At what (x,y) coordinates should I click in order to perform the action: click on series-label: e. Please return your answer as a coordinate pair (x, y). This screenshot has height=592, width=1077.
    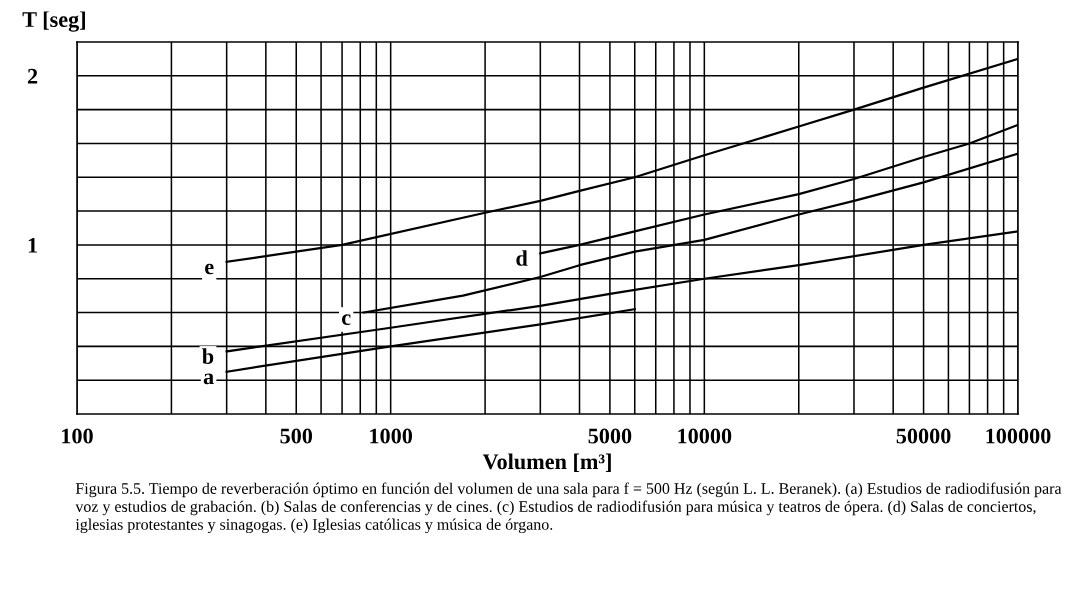
    Looking at the image, I should click on (209, 269).